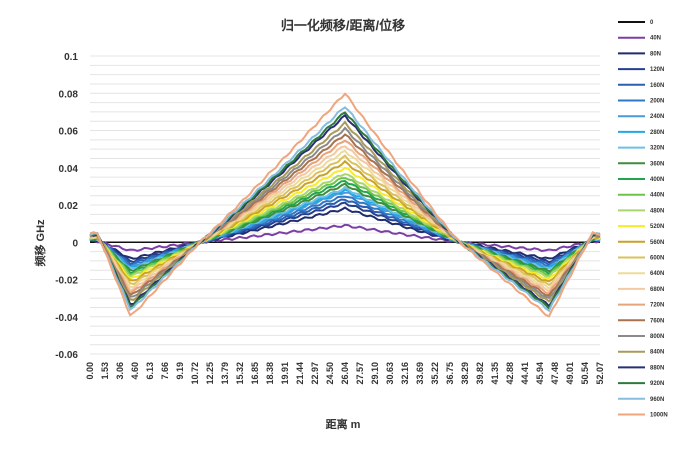  Describe the element at coordinates (69, 206) in the screenshot. I see `y-tick-label: 0.02` at that location.